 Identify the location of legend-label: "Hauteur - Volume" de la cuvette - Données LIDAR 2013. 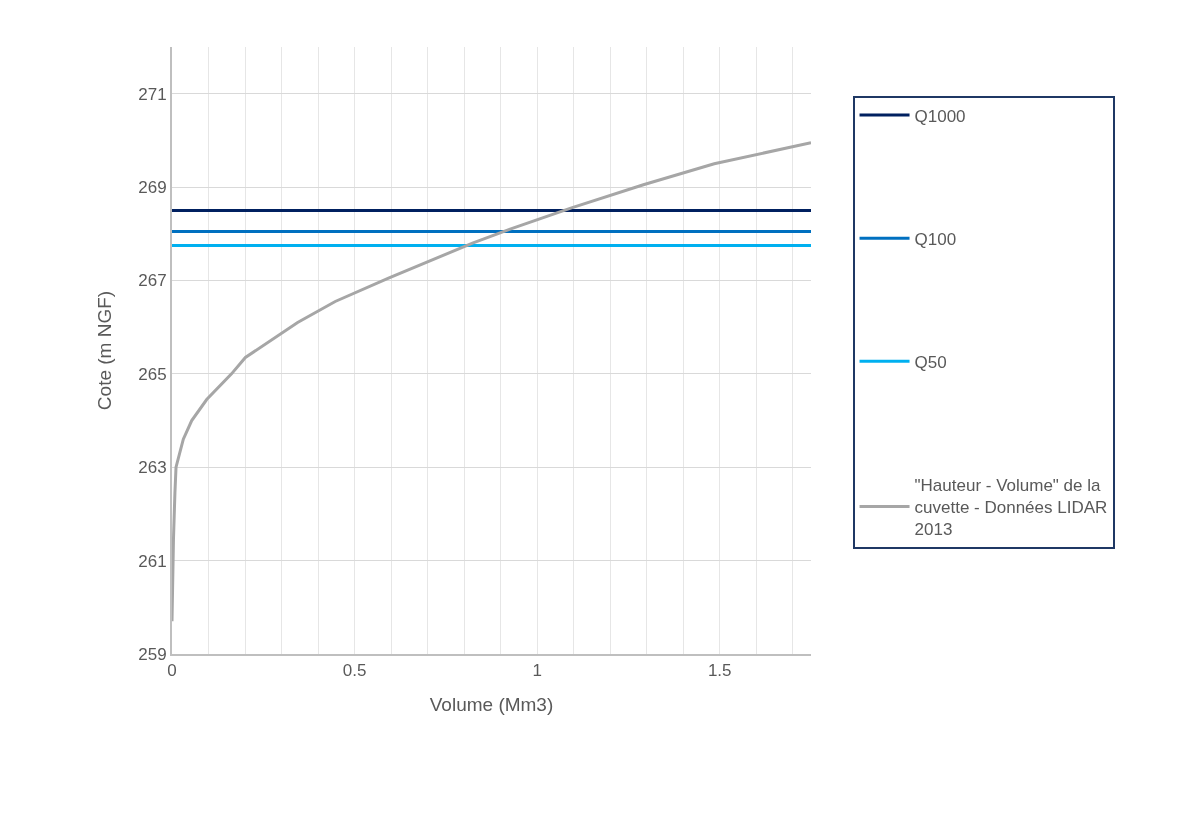
(1011, 508).